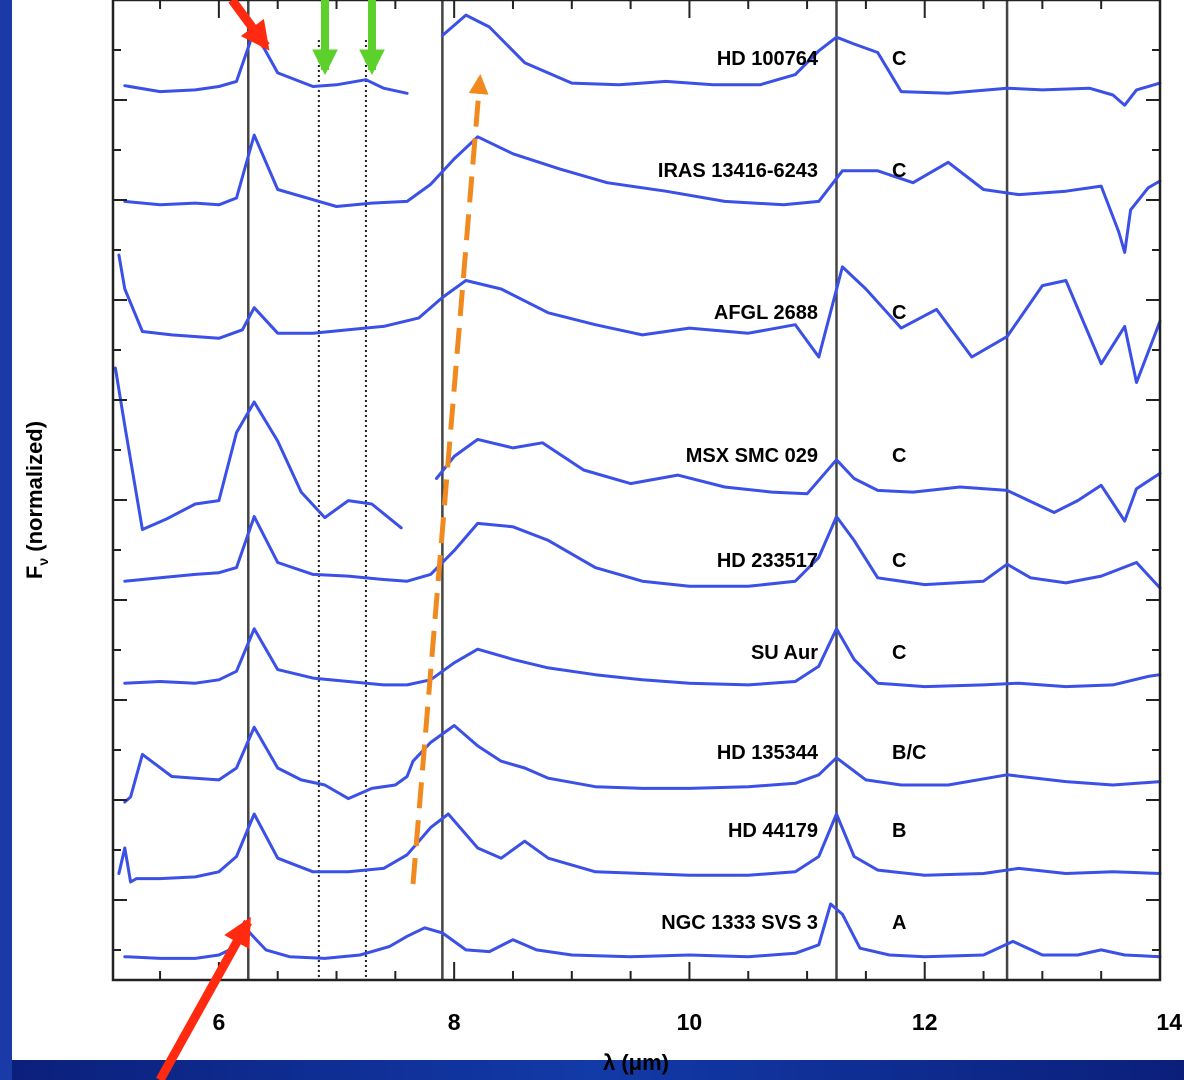  Describe the element at coordinates (899, 456) in the screenshot. I see `spectrum-class-3: C` at that location.